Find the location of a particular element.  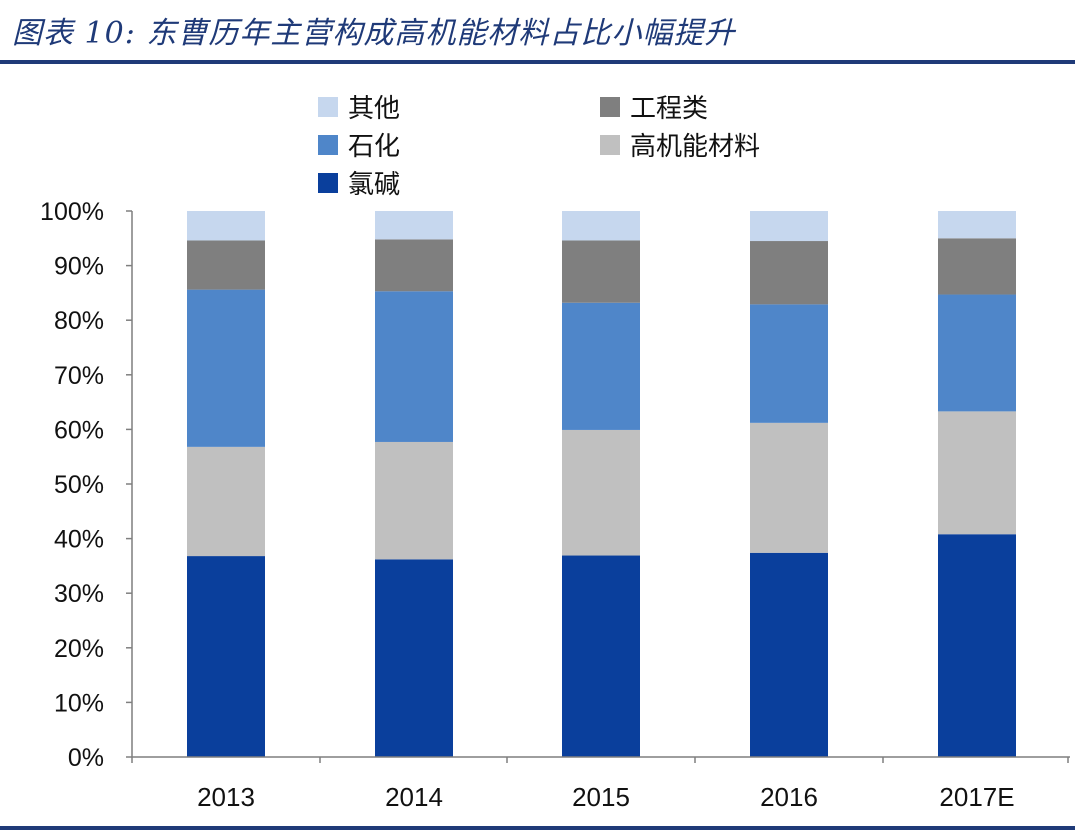

x-tick-label-2014: 2014 is located at coordinates (414, 797).